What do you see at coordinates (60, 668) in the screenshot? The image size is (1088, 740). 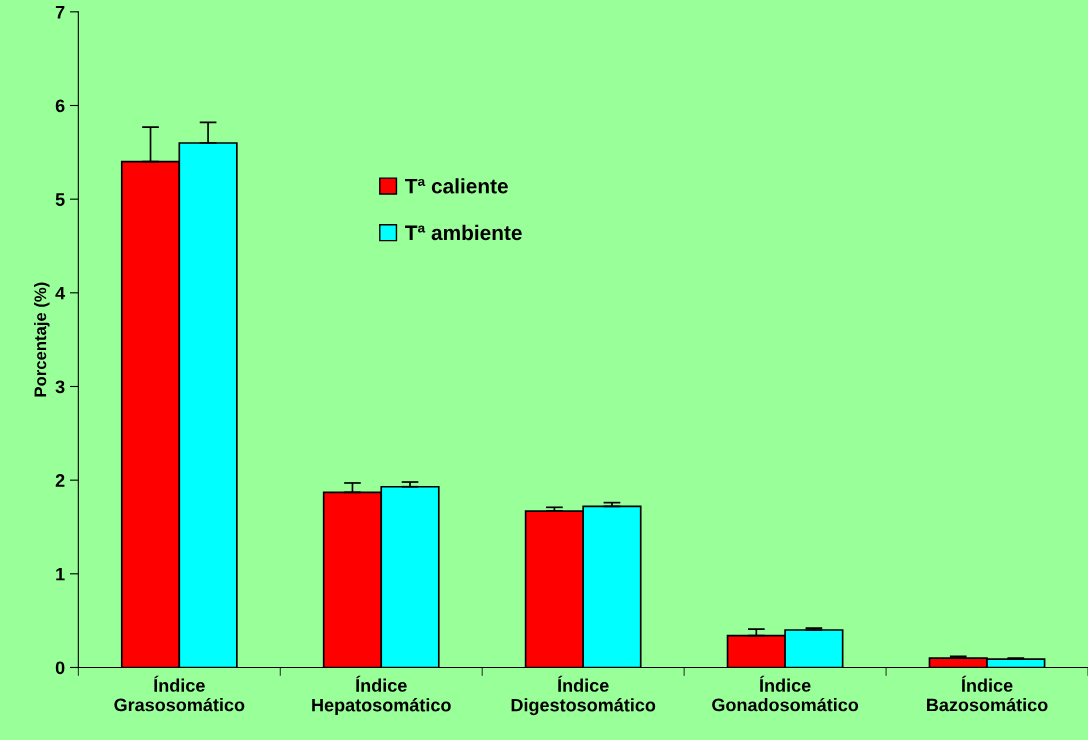 I see `y-tick-label: 0` at bounding box center [60, 668].